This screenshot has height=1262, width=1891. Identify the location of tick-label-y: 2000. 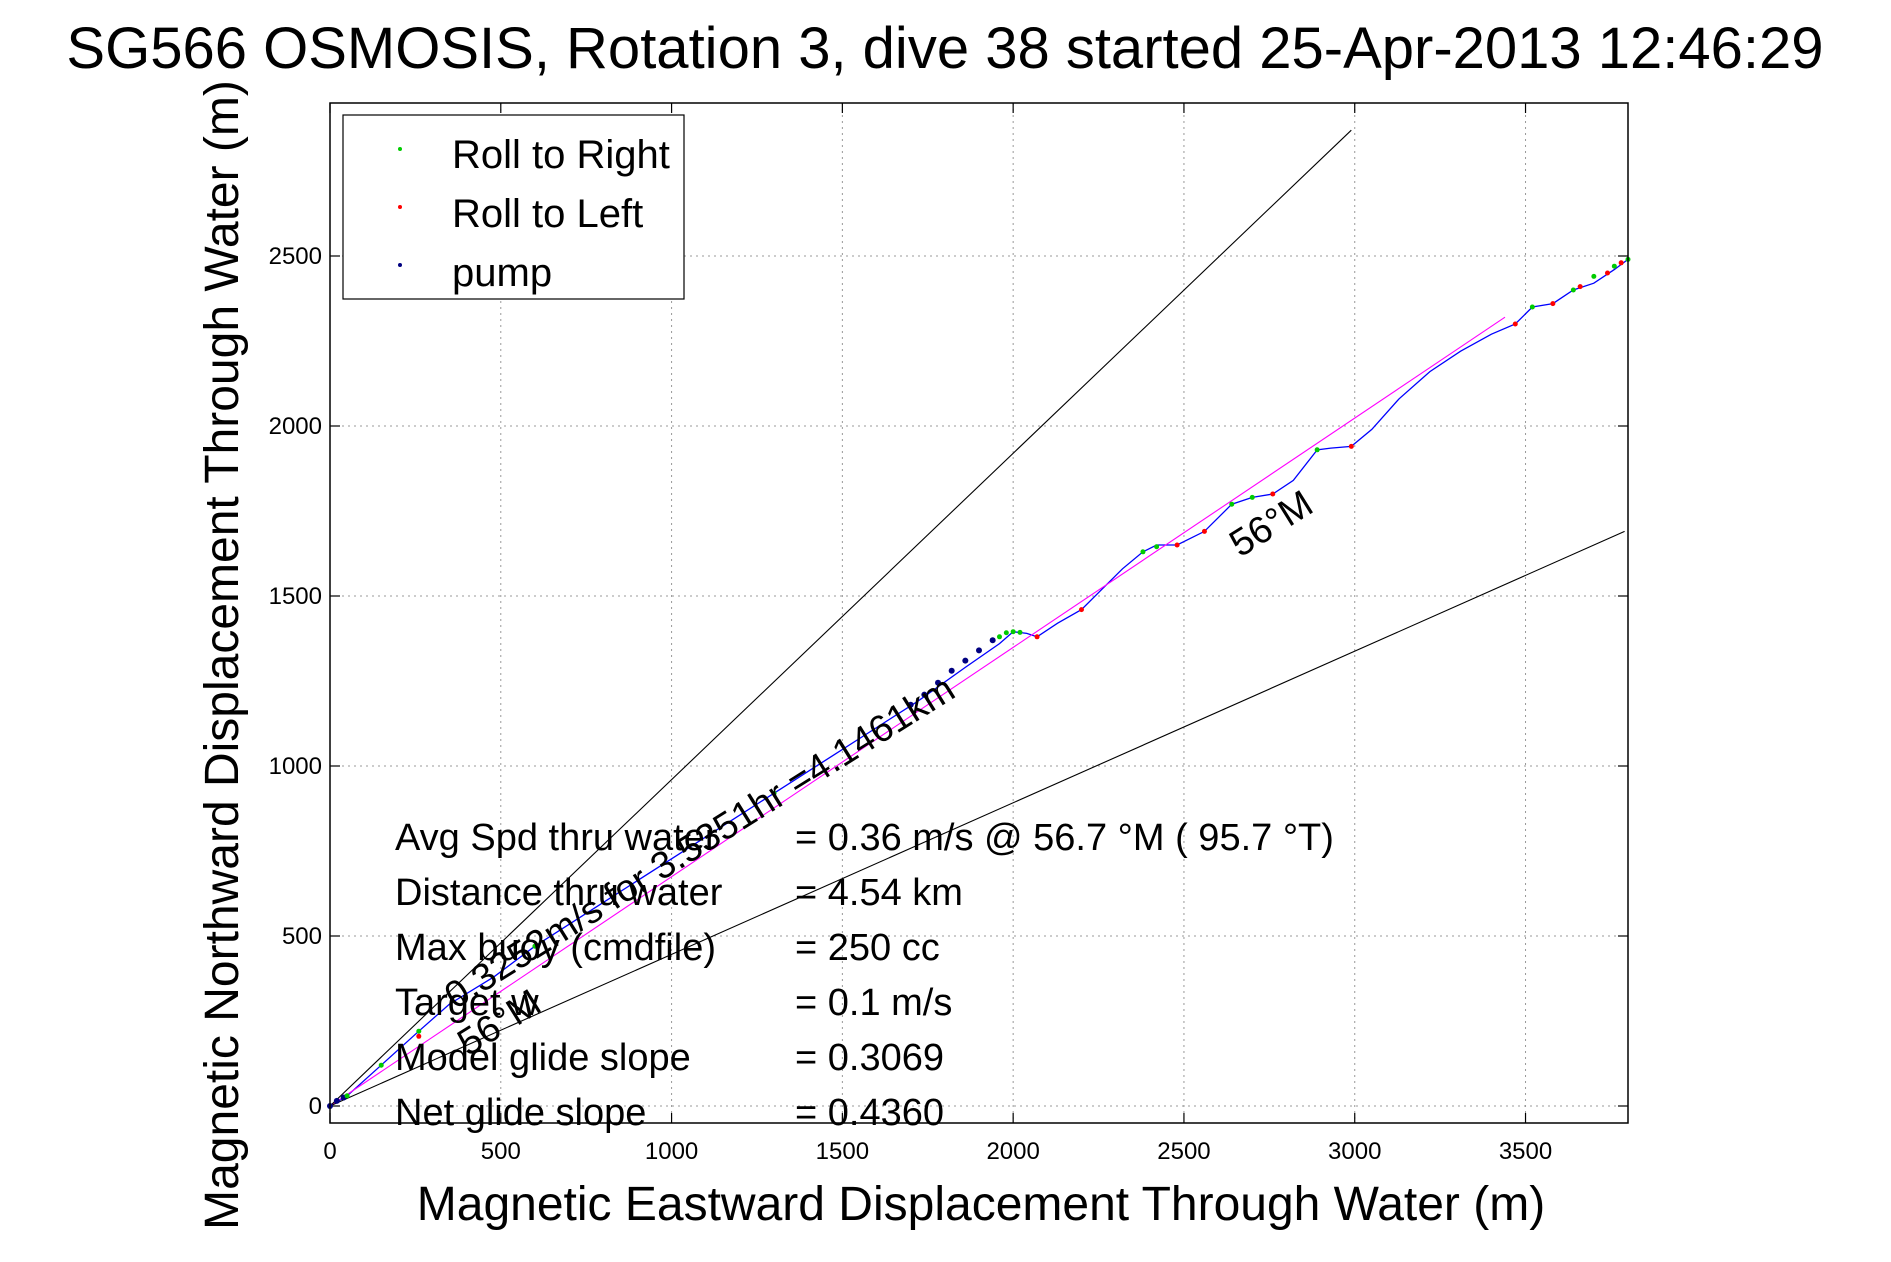
(295, 426).